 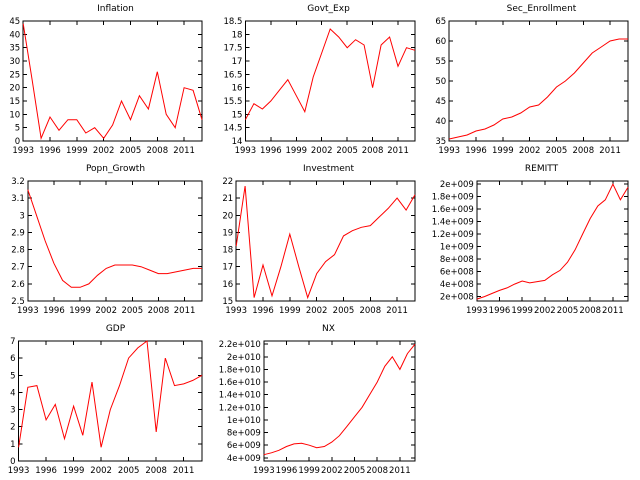 I want to click on svg-text: 2e+009, so click(x=456, y=185).